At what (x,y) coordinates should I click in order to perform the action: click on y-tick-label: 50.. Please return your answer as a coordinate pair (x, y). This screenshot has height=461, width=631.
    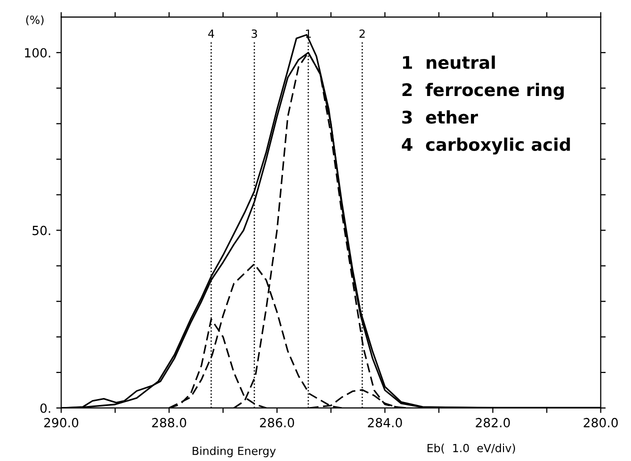
    Looking at the image, I should click on (41, 231).